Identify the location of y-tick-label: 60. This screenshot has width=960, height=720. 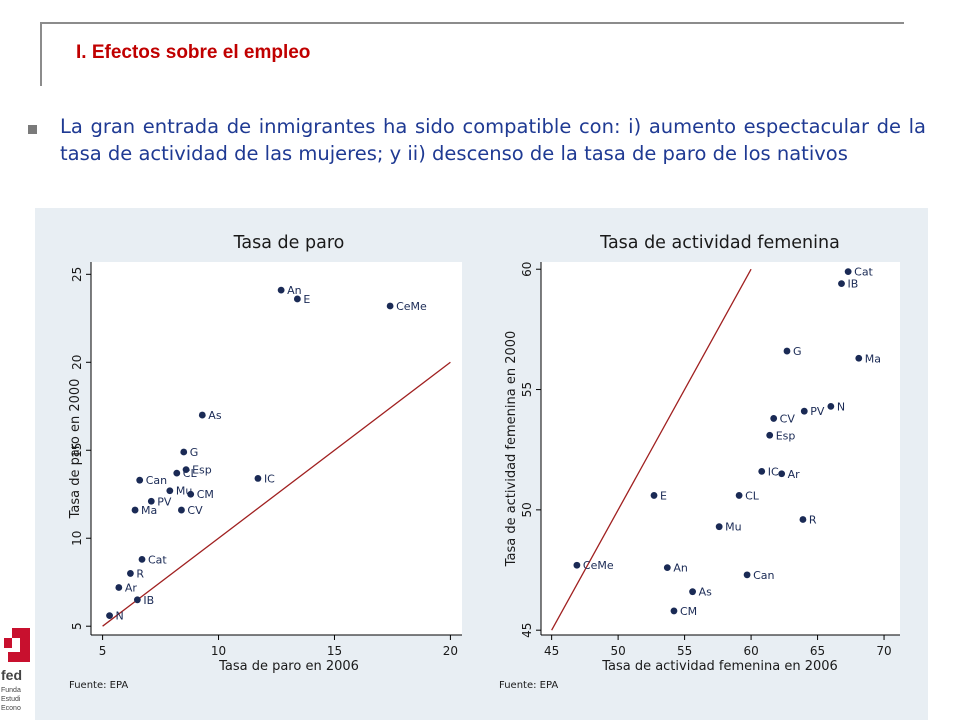
(527, 269).